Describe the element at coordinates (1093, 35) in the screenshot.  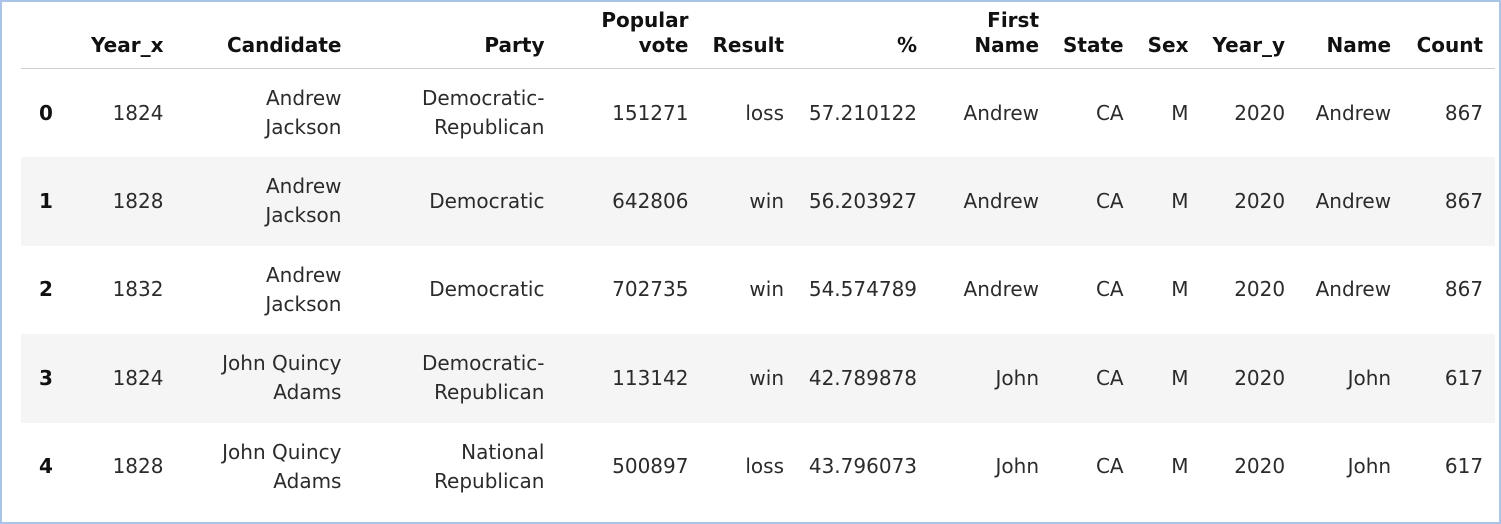
I see `header-state: State` at that location.